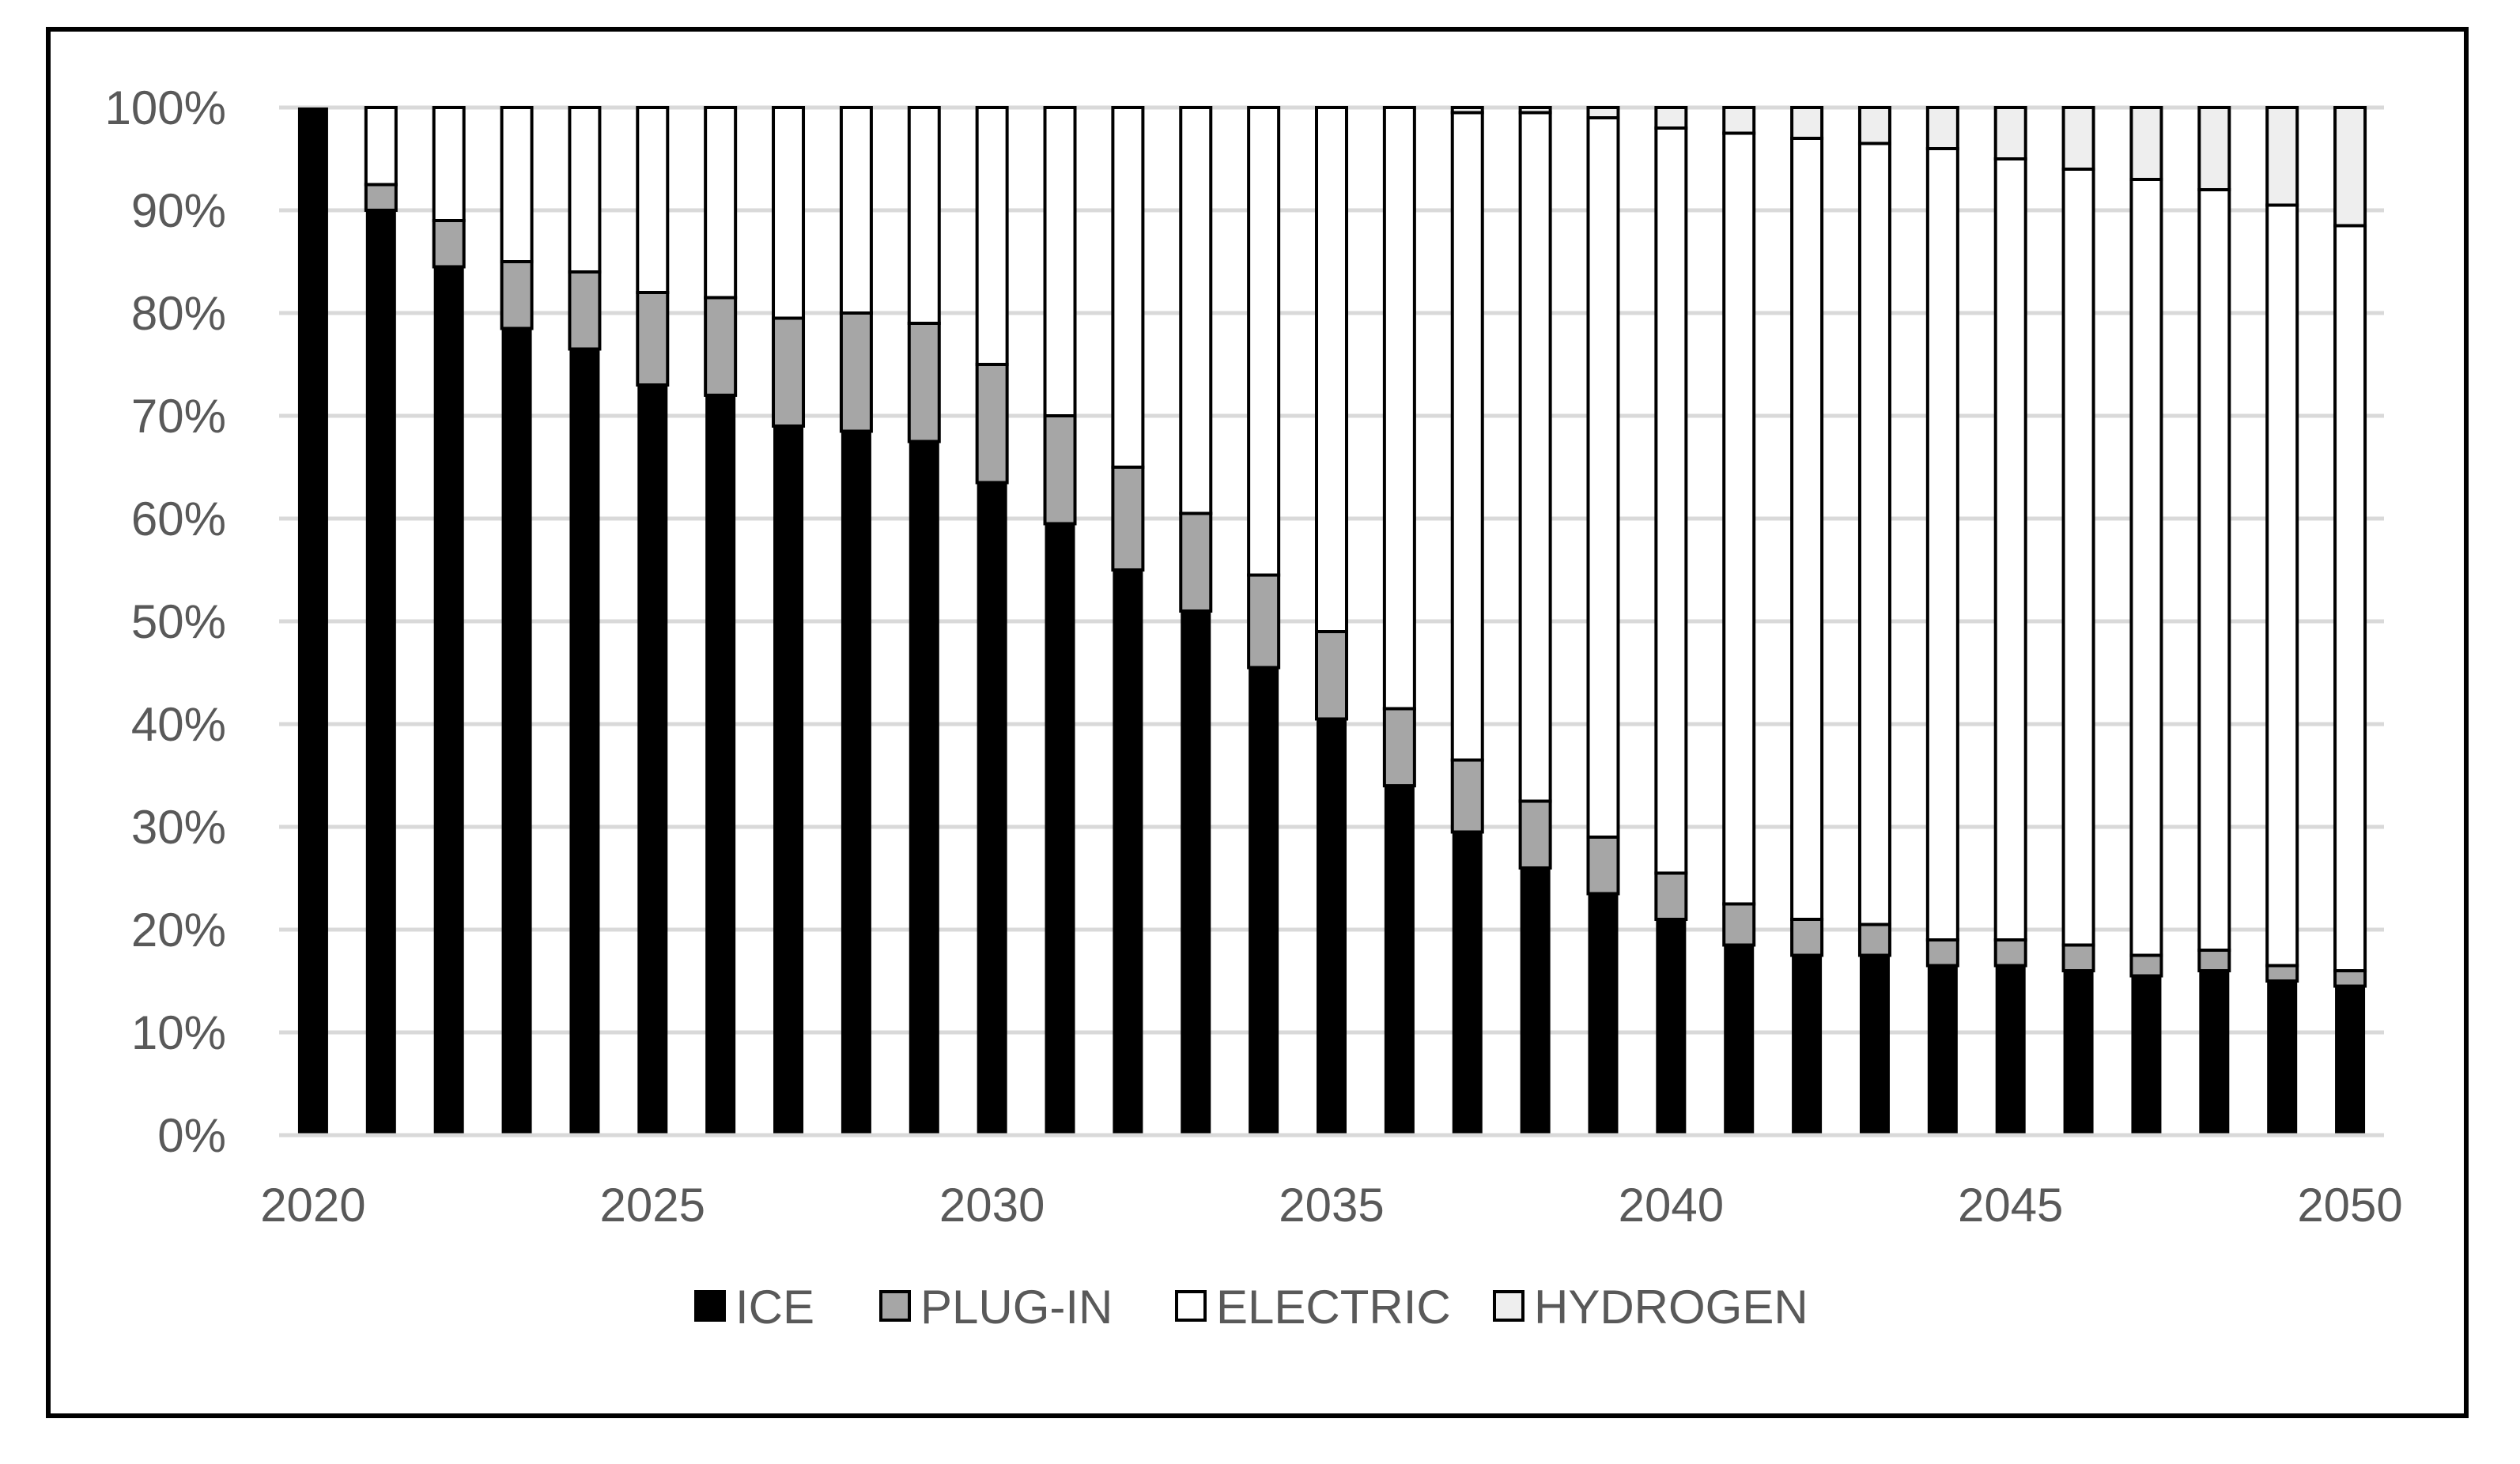 This screenshot has width=2520, height=1464. I want to click on x-tick-label: 2035, so click(1331, 1205).